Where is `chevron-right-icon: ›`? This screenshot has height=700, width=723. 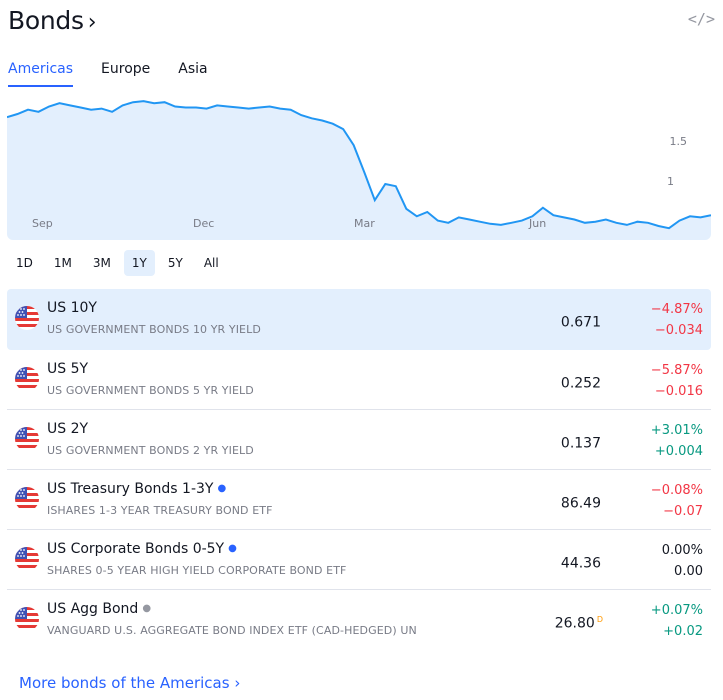 chevron-right-icon: › is located at coordinates (92, 22).